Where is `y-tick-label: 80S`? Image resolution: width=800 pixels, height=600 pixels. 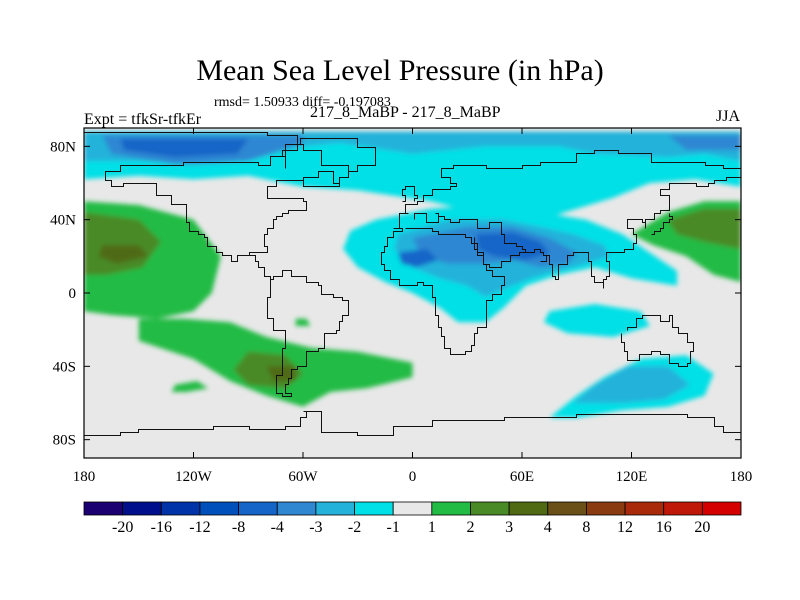
y-tick-label: 80S is located at coordinates (64, 441).